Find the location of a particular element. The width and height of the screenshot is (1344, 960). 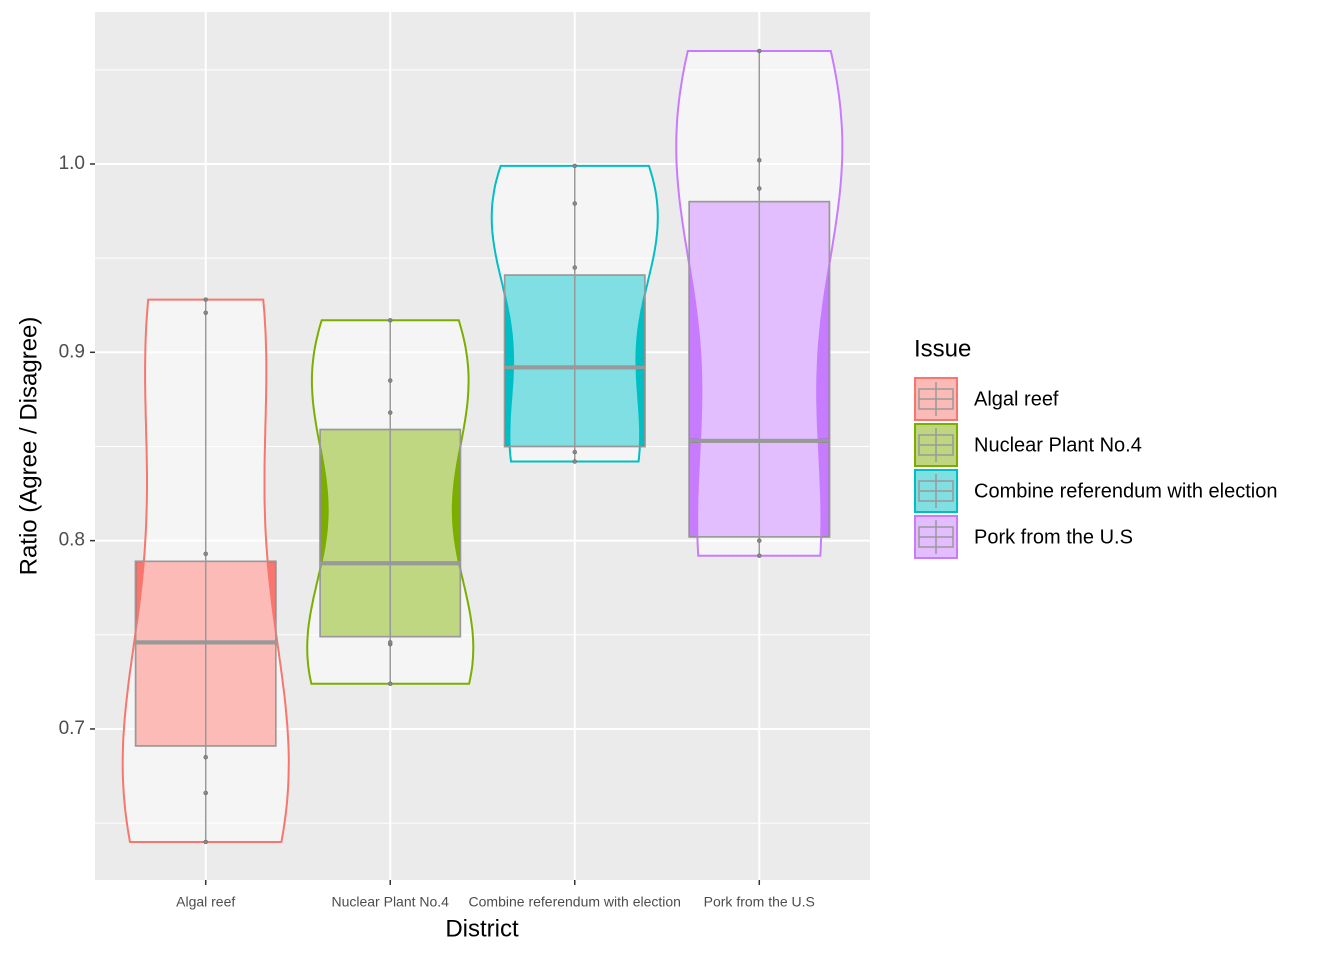

x-tick-label: Pork from the U.S is located at coordinates (759, 902).